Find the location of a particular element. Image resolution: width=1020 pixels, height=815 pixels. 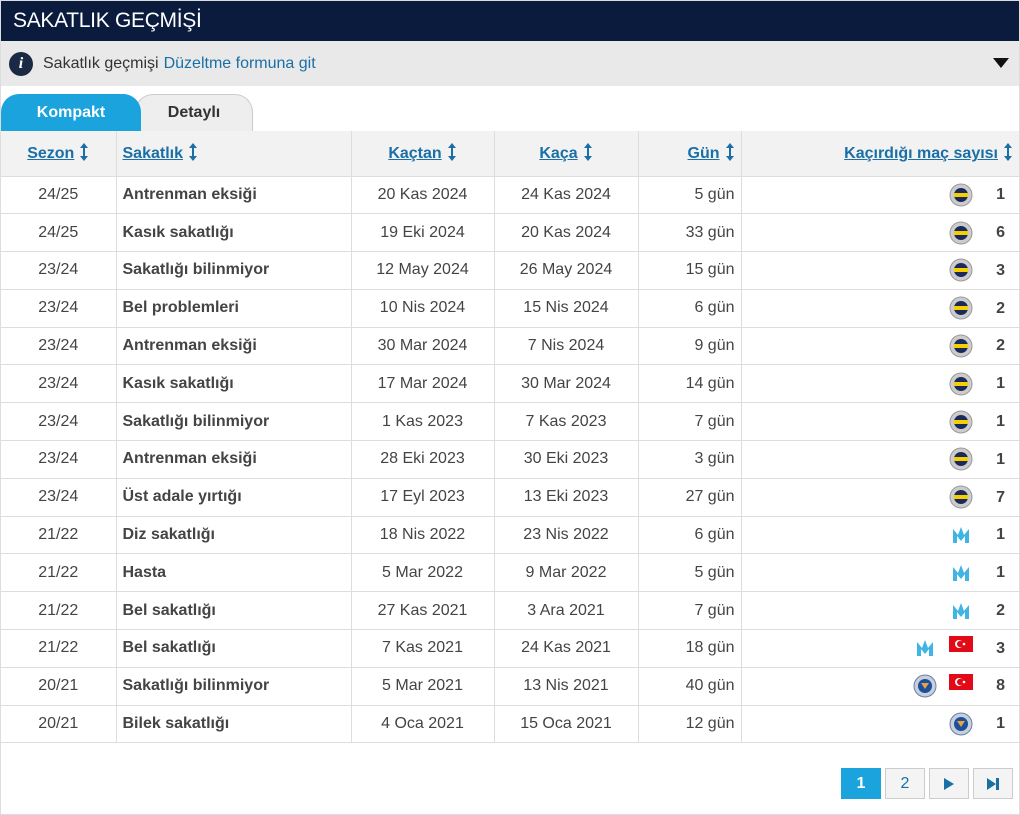

to-date: 7 Kas 2023 is located at coordinates (566, 422).